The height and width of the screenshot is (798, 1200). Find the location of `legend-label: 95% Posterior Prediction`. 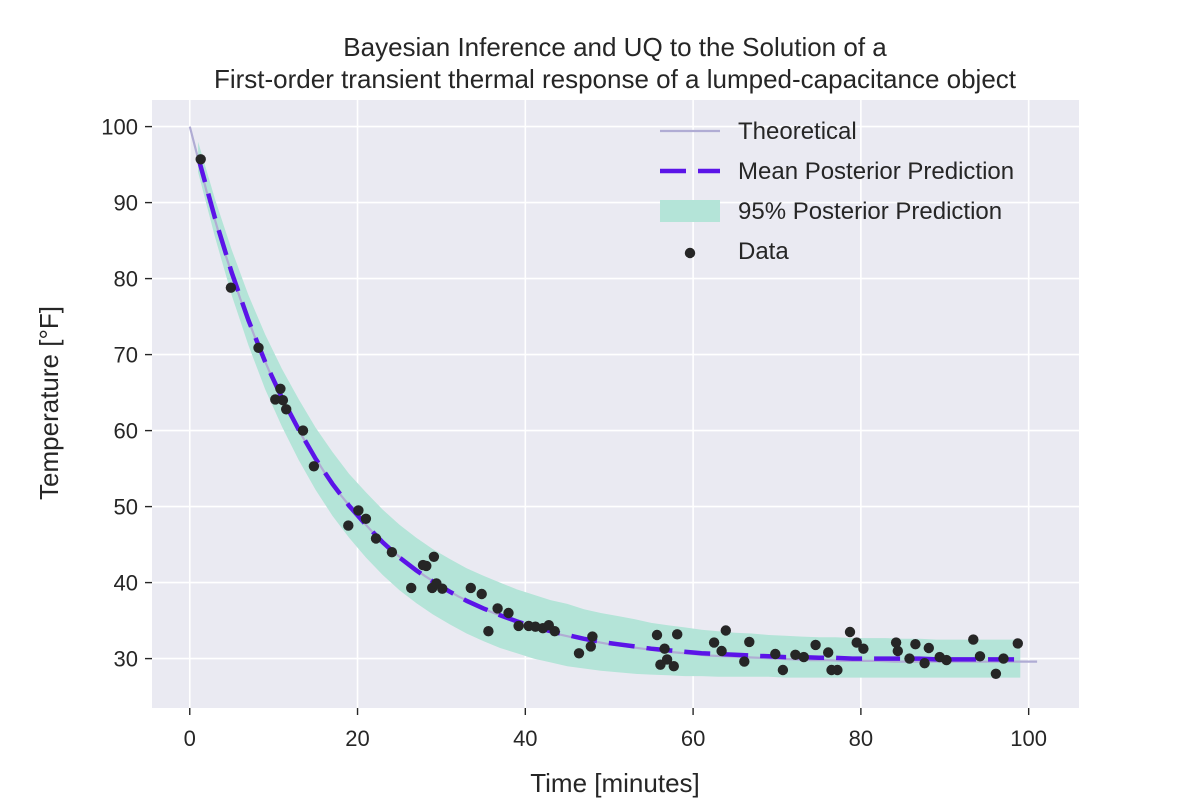

legend-label: 95% Posterior Prediction is located at coordinates (870, 211).